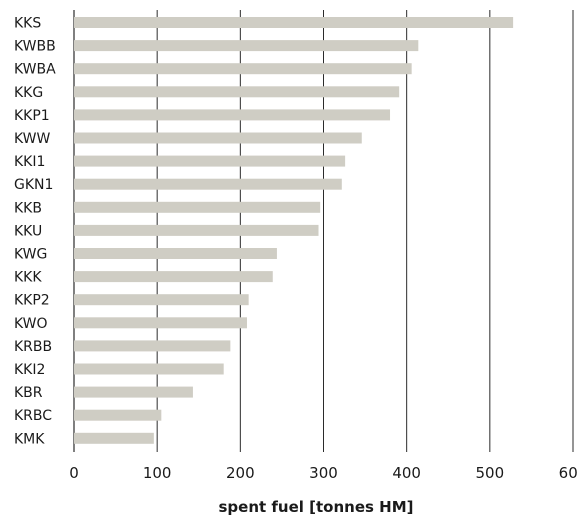 The width and height of the screenshot is (578, 517). Describe the element at coordinates (32, 116) in the screenshot. I see `category-label: KKP1` at that location.